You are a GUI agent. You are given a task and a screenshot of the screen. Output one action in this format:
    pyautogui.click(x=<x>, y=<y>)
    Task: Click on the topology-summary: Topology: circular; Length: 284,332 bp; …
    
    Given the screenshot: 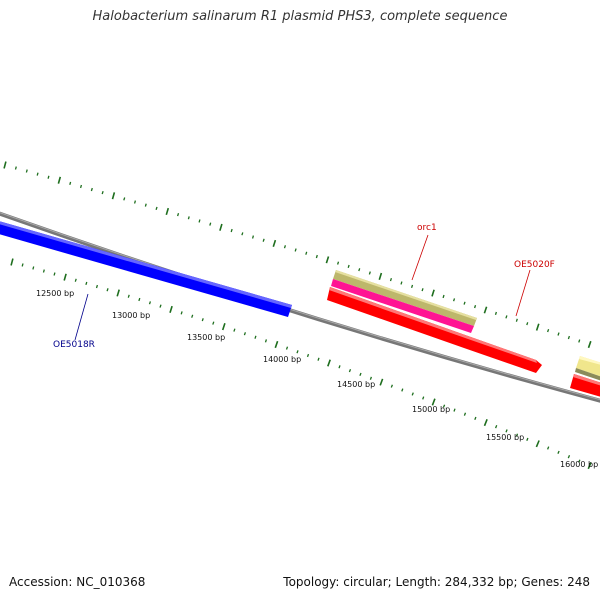 What is the action you would take?
    pyautogui.click(x=436, y=582)
    